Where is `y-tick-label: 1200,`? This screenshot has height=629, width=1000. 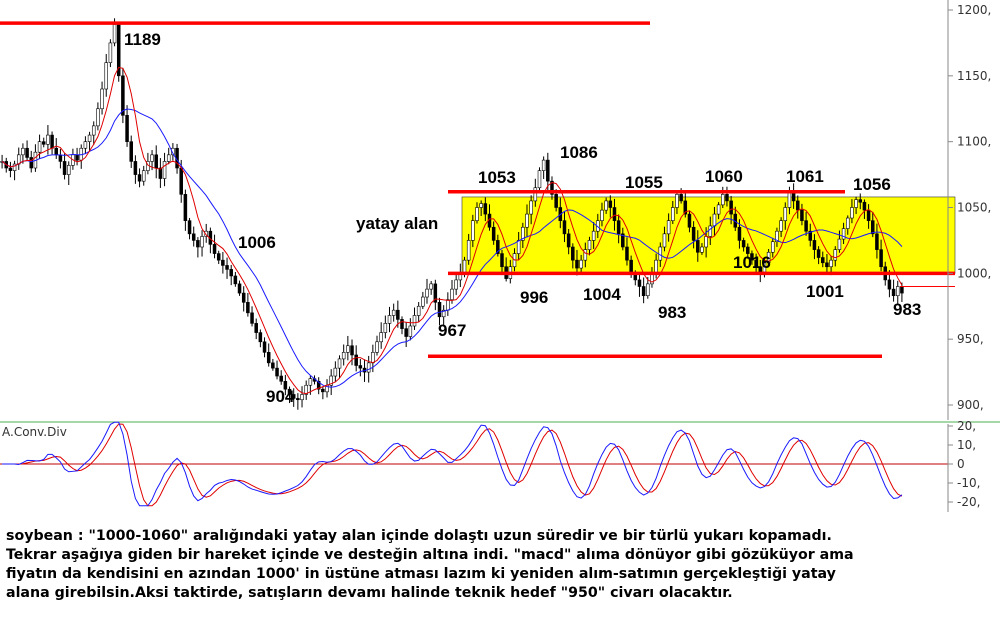 y-tick-label: 1200, is located at coordinates (974, 10).